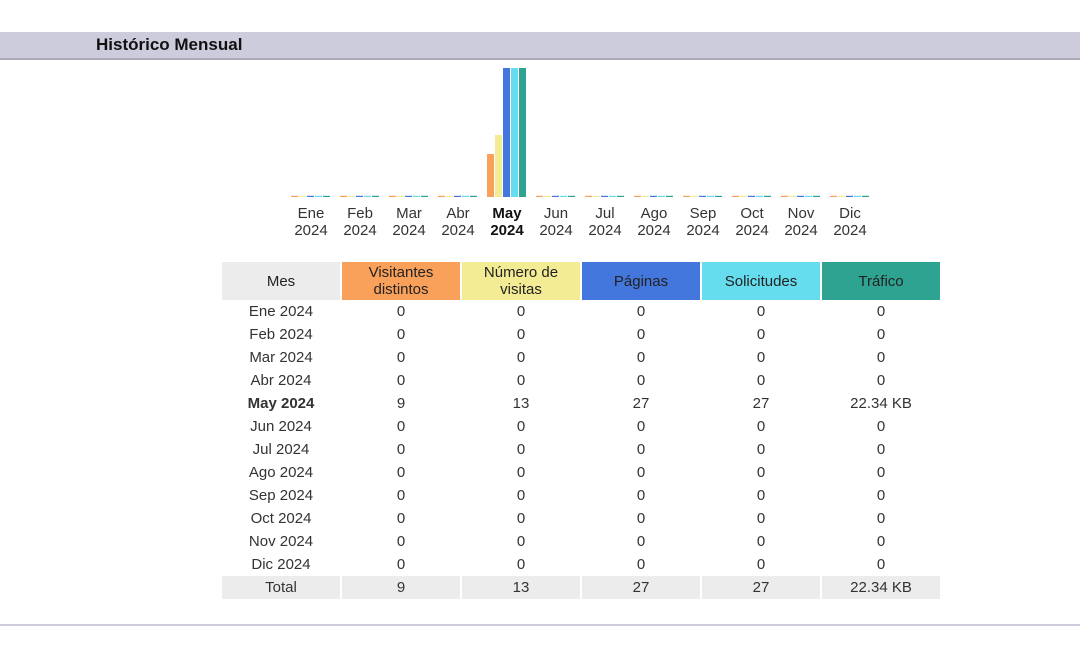 This screenshot has width=1080, height=656. I want to click on x-tick-label: May, so click(507, 213).